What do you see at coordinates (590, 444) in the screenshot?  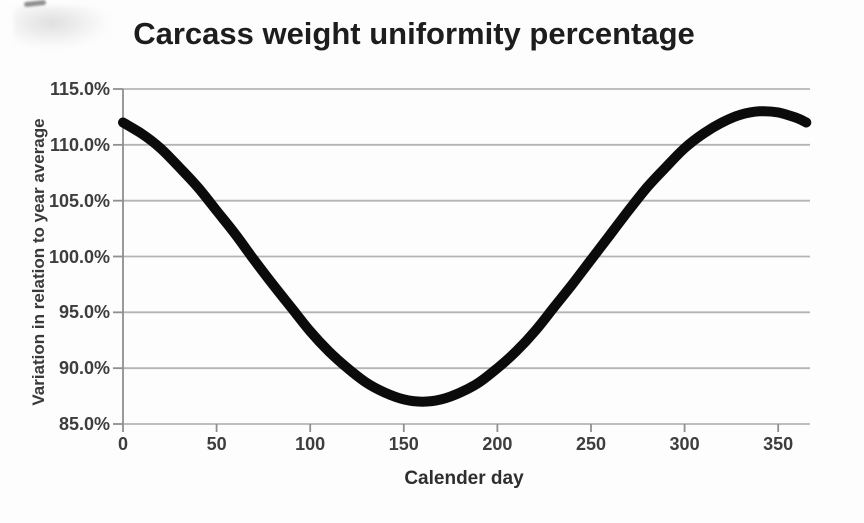 I see `x-tick-label: 250` at bounding box center [590, 444].